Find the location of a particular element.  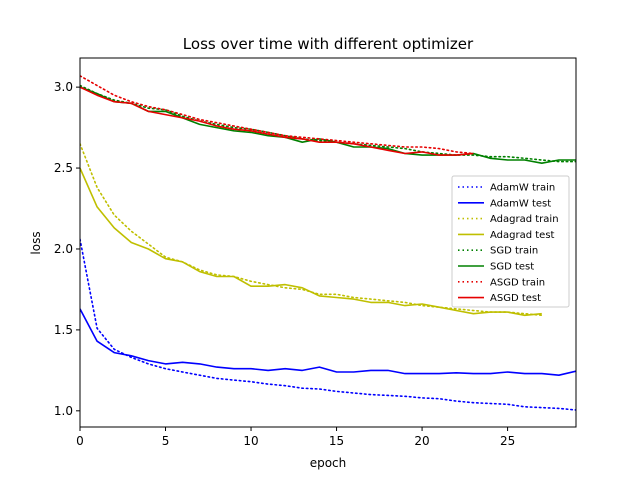

legend-label: AdamW train is located at coordinates (522, 188).